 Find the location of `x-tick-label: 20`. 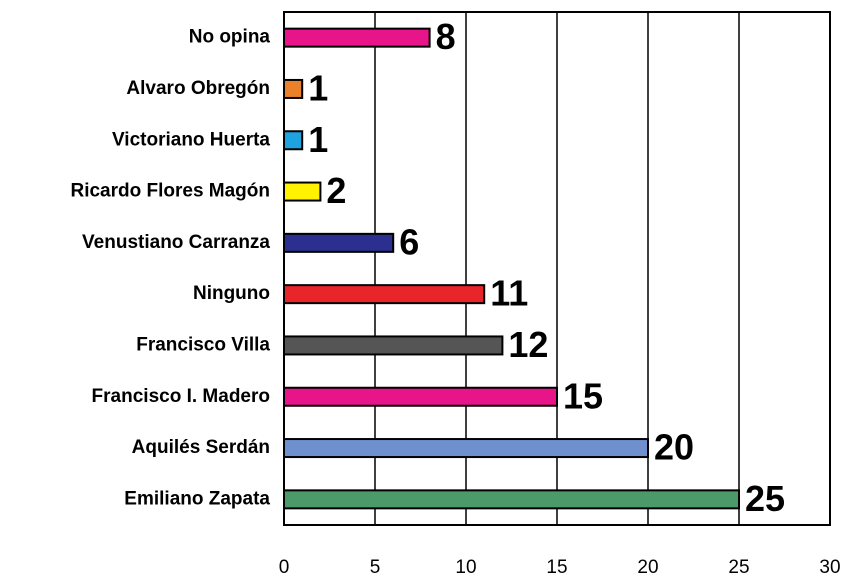

x-tick-label: 20 is located at coordinates (647, 567).